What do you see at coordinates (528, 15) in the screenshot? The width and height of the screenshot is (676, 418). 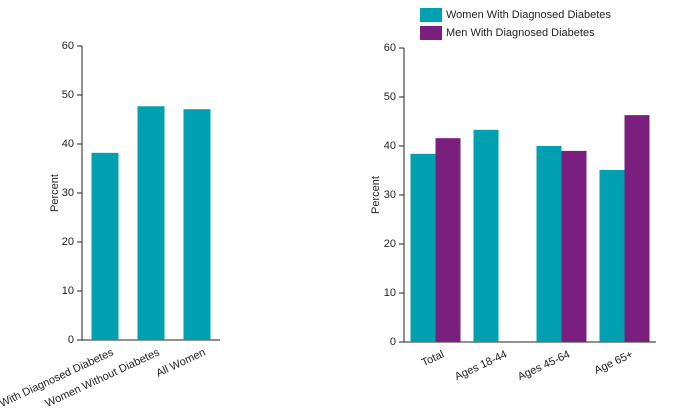 I see `legend-label: Women With Diagnosed Diabetes` at bounding box center [528, 15].